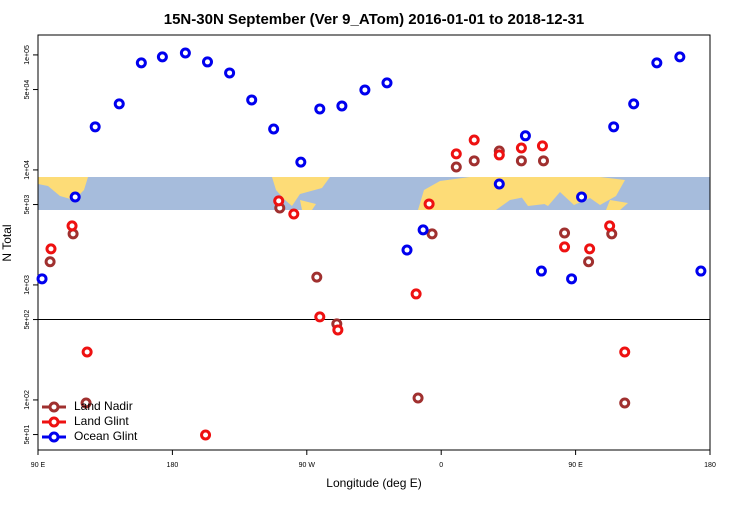 The image size is (750, 505). I want to click on y-tick-label: 1e+05, so click(27, 55).